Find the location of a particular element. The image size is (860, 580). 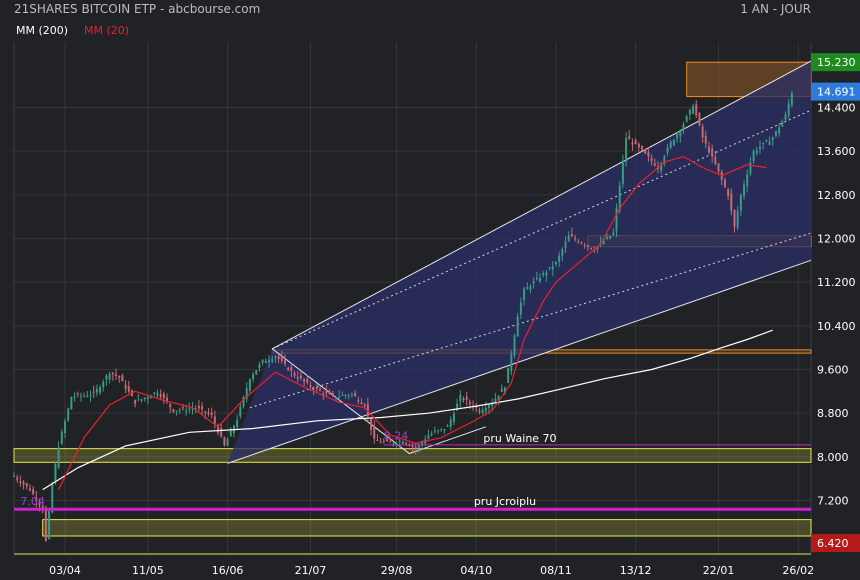

price-badge-high: 15.230 is located at coordinates (836, 62).